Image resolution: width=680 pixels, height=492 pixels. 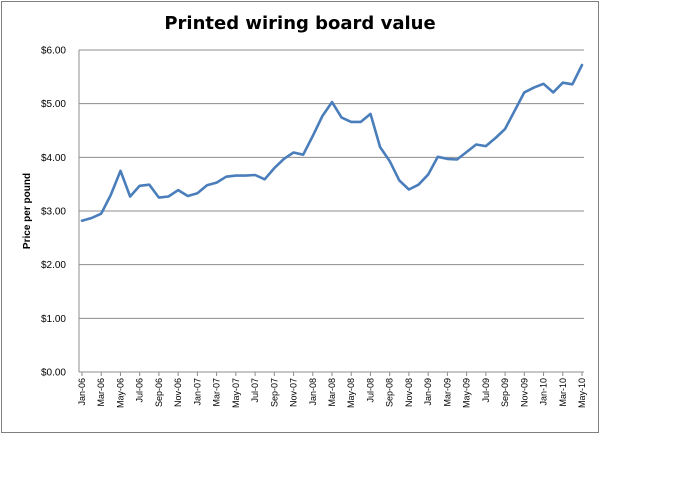 What do you see at coordinates (428, 392) in the screenshot?
I see `x-tick-label: Jan-09` at bounding box center [428, 392].